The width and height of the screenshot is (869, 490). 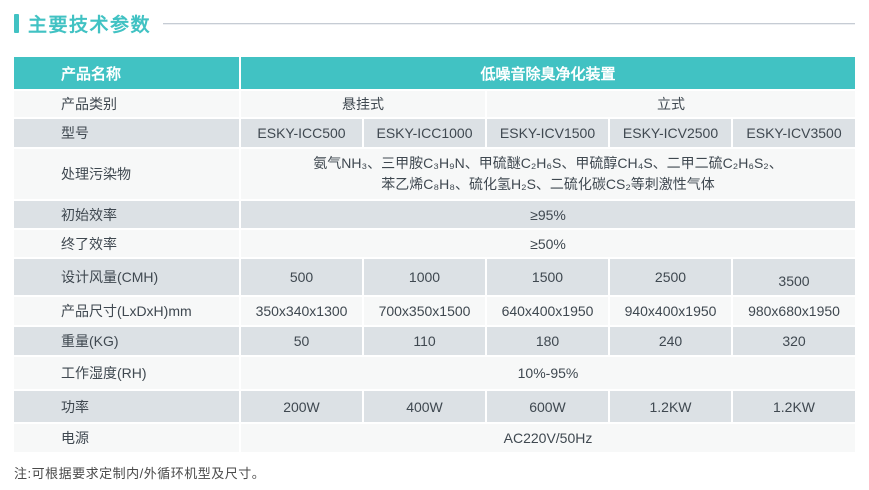 What do you see at coordinates (302, 311) in the screenshot?
I see `dimensions-value-cell: 350x340x1300` at bounding box center [302, 311].